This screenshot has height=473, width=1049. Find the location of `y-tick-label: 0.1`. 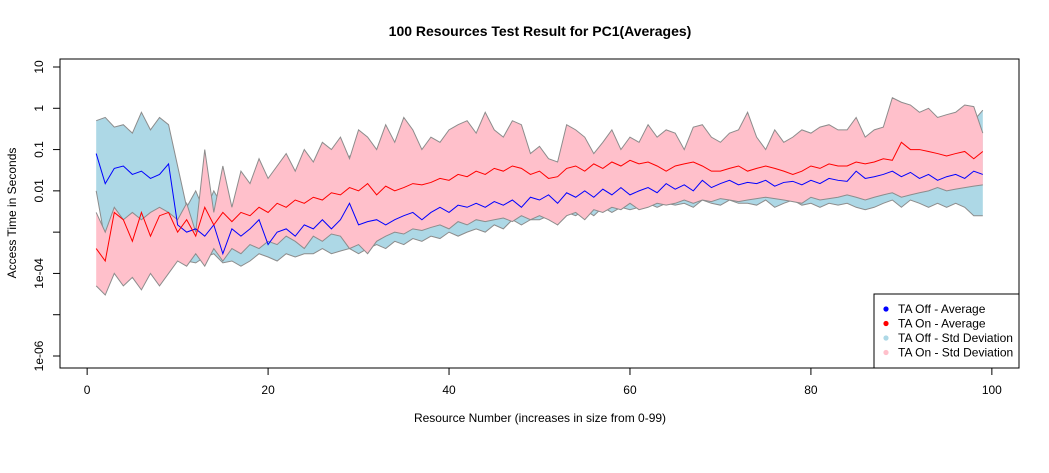

y-tick-label: 0.1 is located at coordinates (39, 149).